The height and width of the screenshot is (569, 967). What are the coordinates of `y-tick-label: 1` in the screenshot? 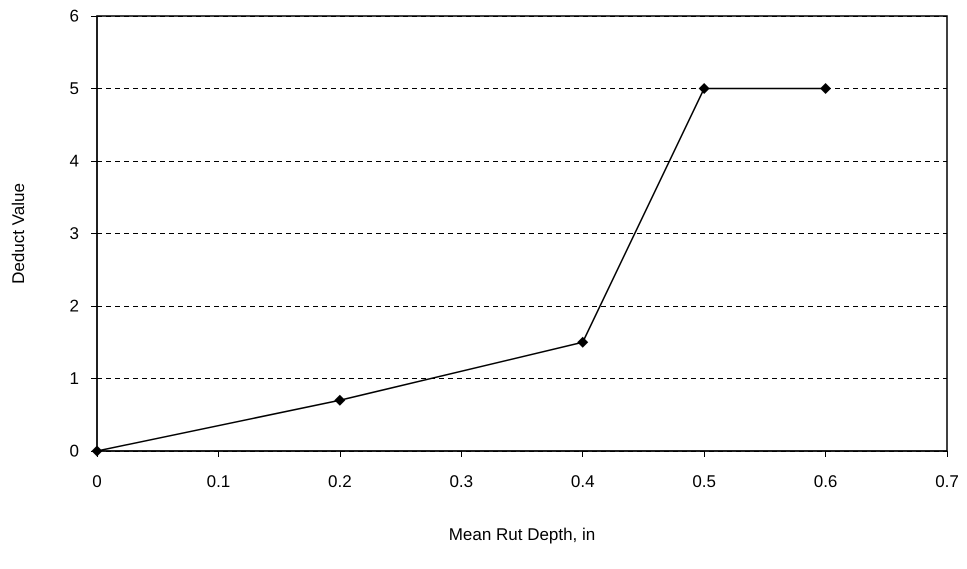 It's located at (74, 378).